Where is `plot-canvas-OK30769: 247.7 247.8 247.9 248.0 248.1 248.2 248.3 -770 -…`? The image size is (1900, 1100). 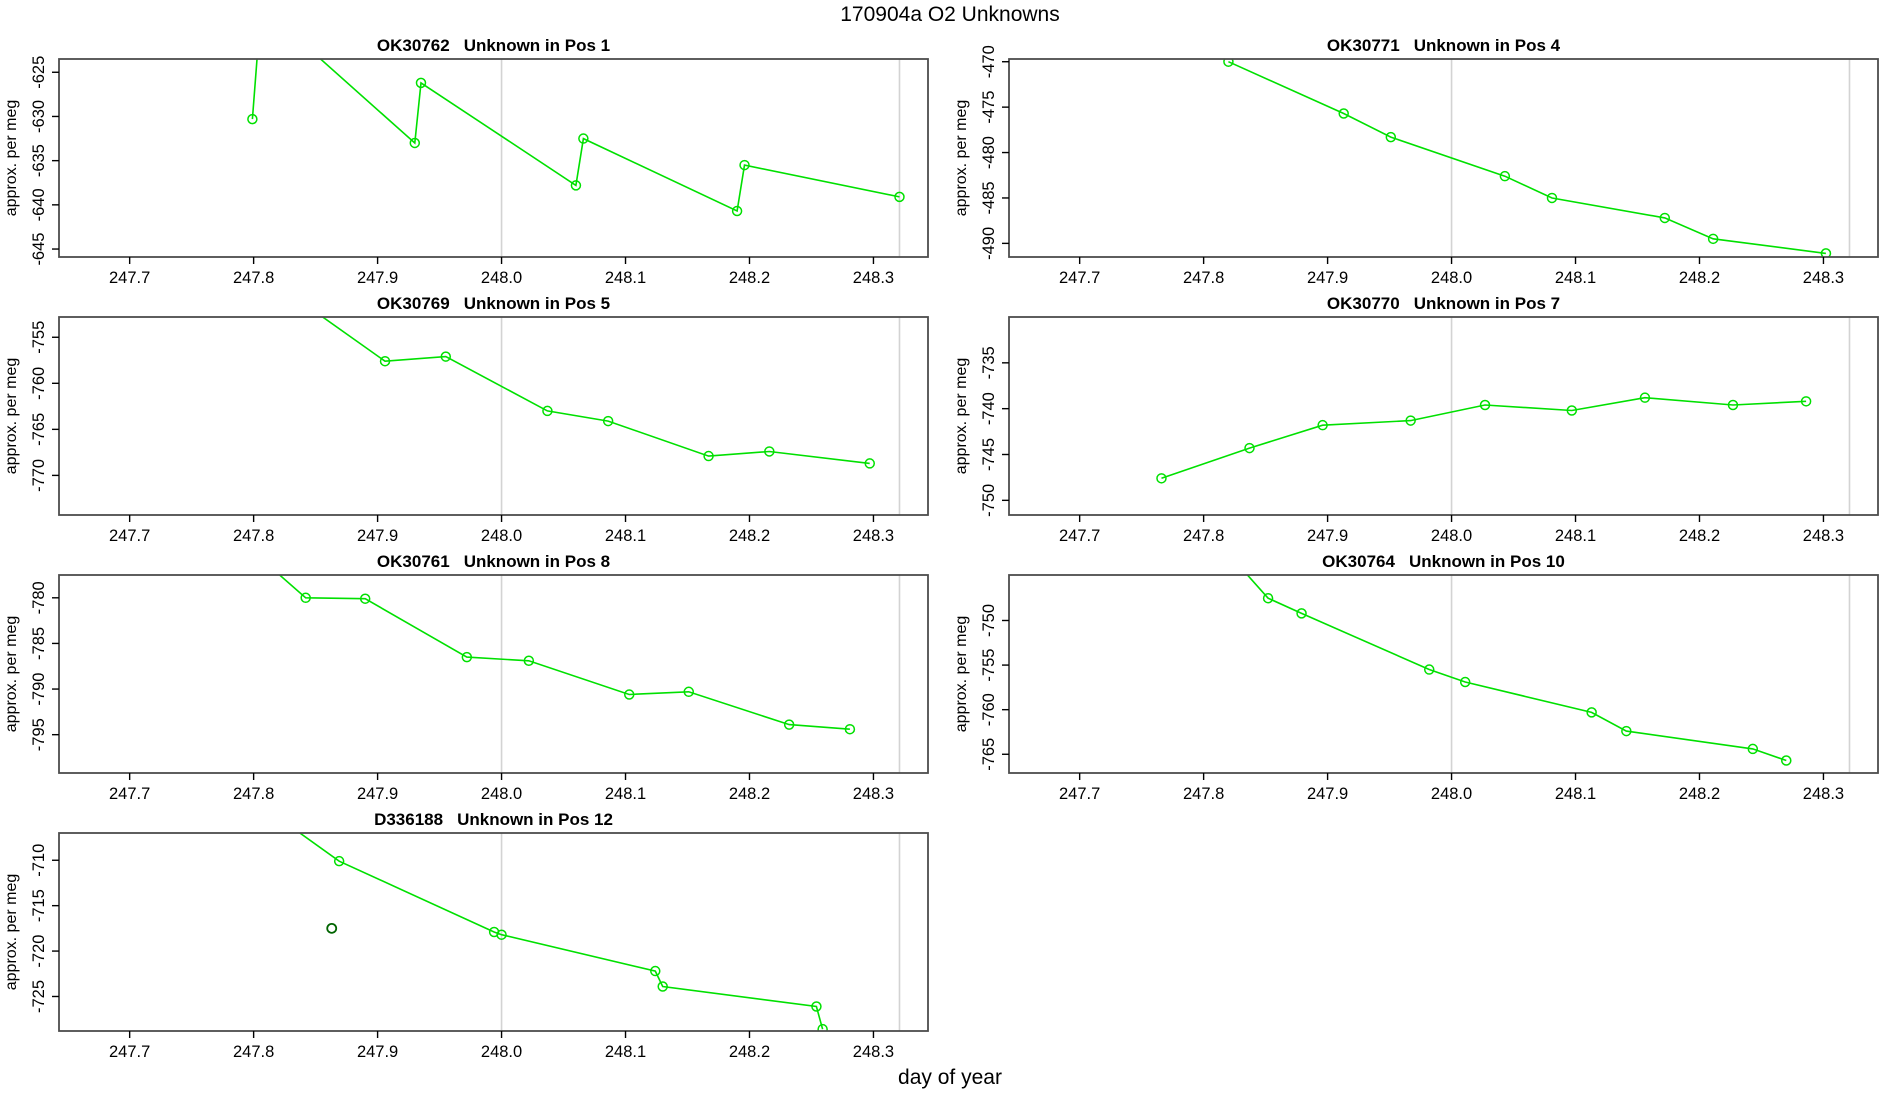 plot-canvas-OK30769: 247.7 247.8 247.9 248.0 248.1 248.2 248.3 -770 -… is located at coordinates (466, 419).